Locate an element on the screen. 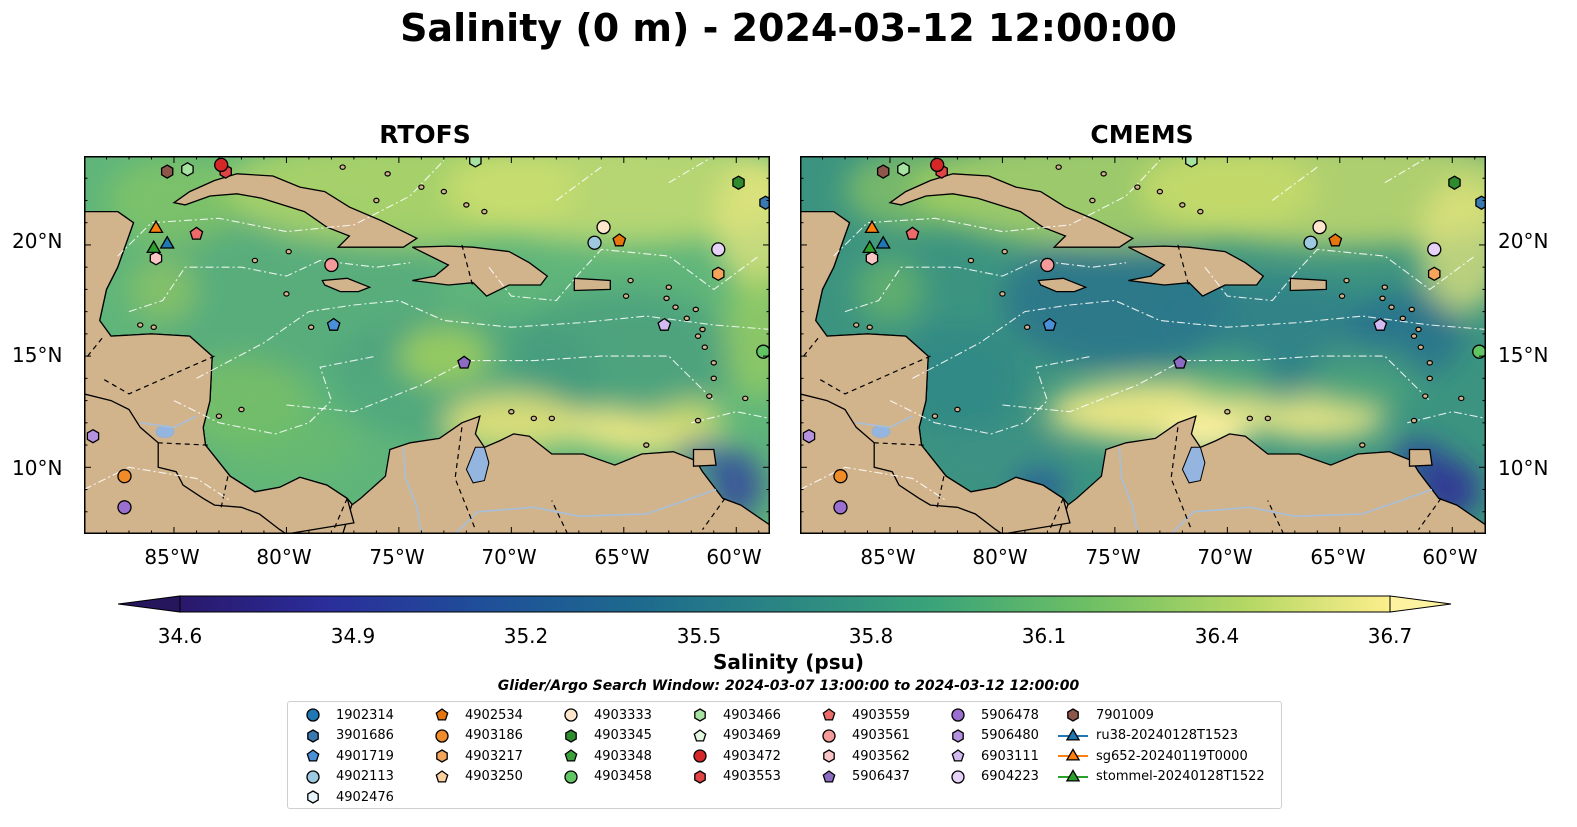 This screenshot has width=1577, height=827. legend-item-6904223: 6904223 is located at coordinates (990, 777).